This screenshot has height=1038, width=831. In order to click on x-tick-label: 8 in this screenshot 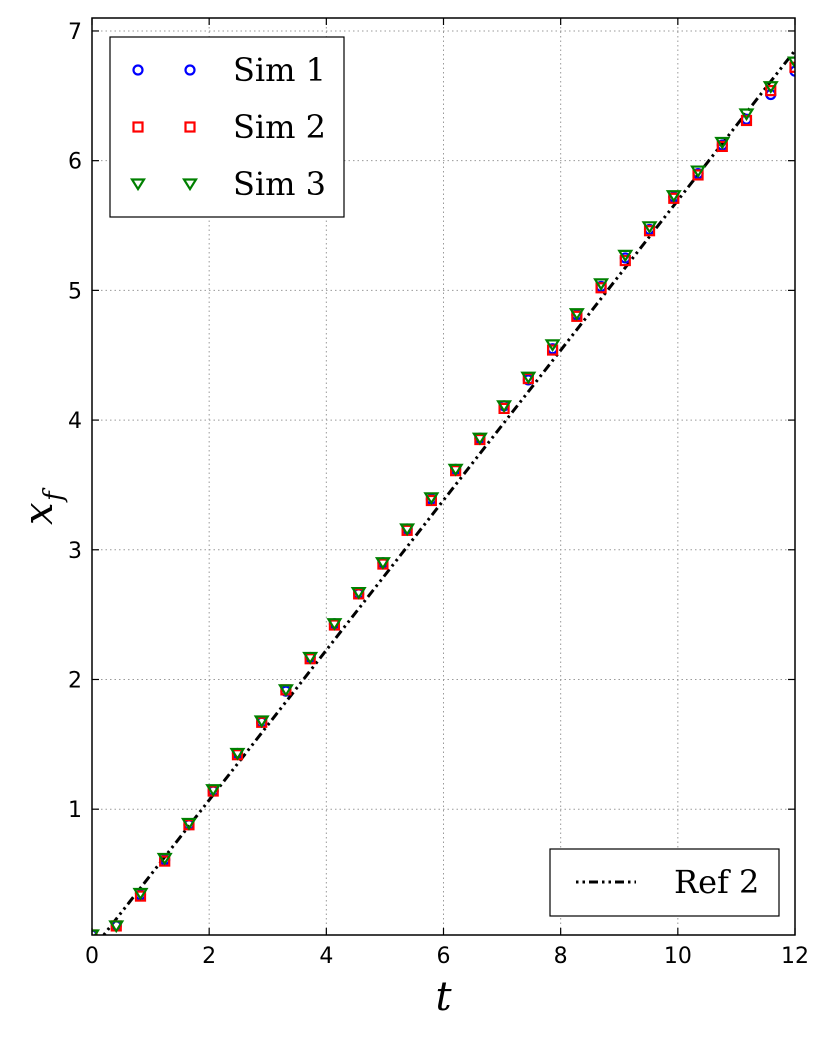, I will do `click(561, 956)`.